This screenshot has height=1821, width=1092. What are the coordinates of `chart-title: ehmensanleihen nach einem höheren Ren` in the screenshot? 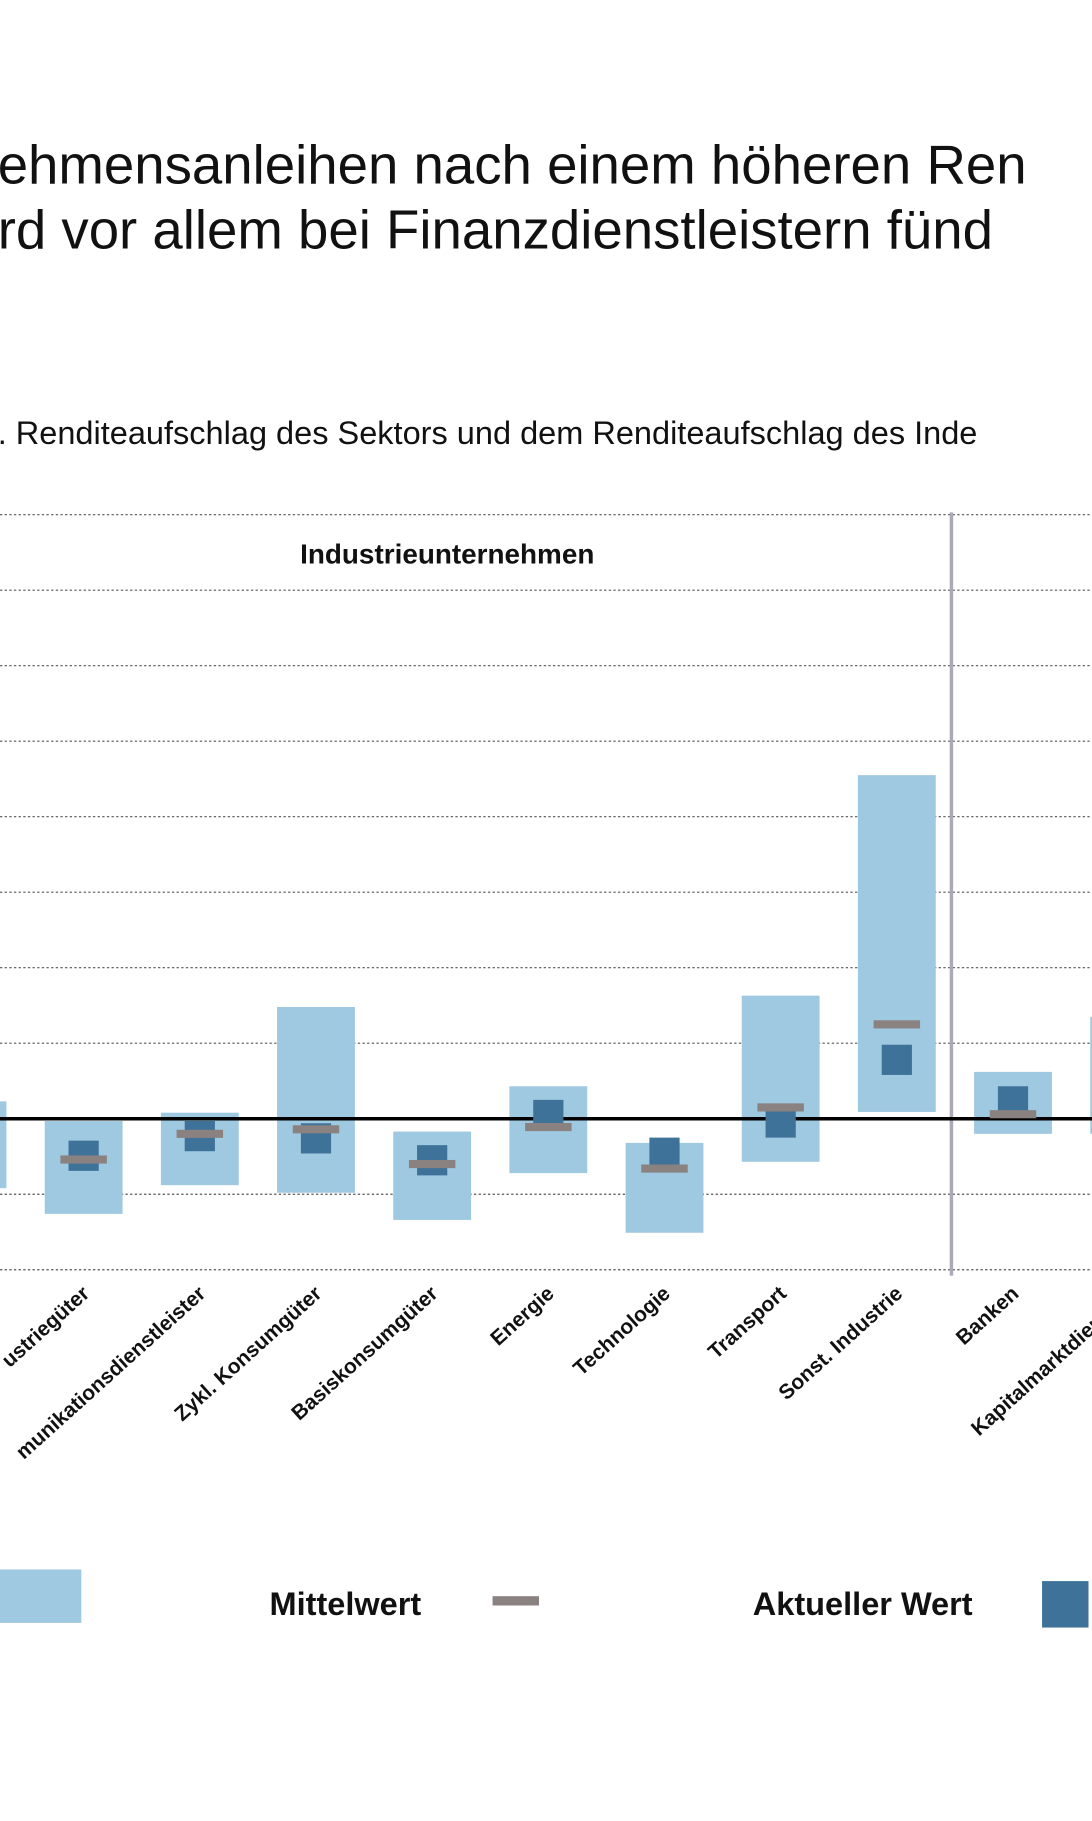 It's located at (513, 165).